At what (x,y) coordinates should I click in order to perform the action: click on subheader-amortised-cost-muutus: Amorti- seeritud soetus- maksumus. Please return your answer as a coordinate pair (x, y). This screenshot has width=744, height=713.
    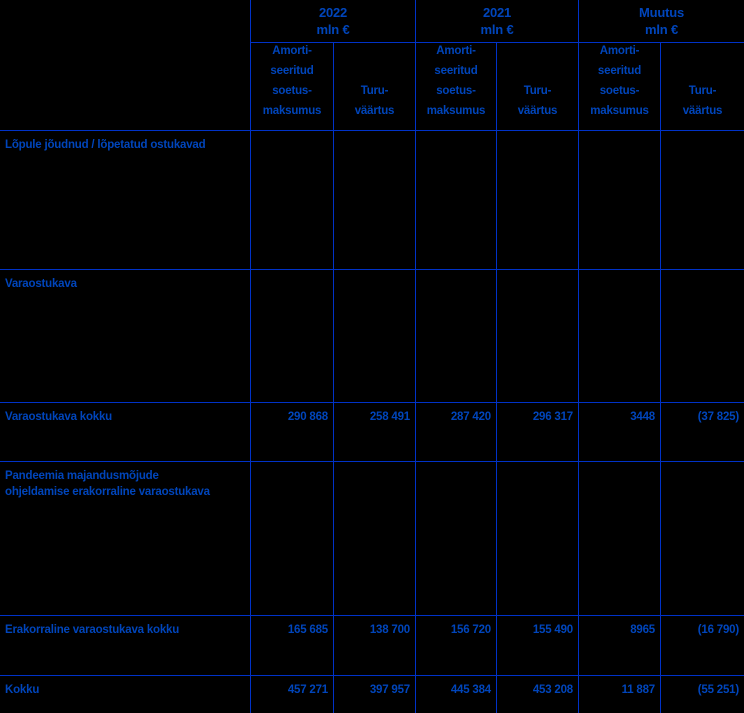
    Looking at the image, I should click on (619, 87).